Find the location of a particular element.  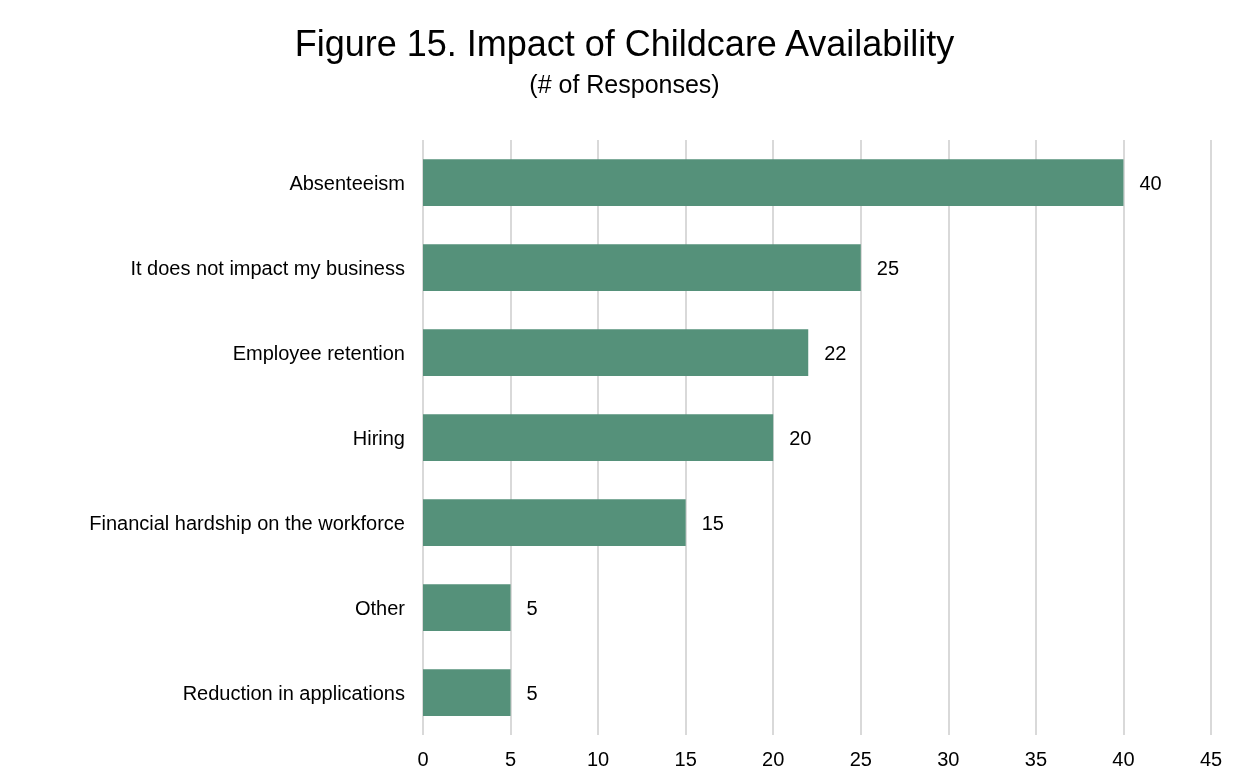

y-tick-label: Reduction in applications is located at coordinates (293, 692).